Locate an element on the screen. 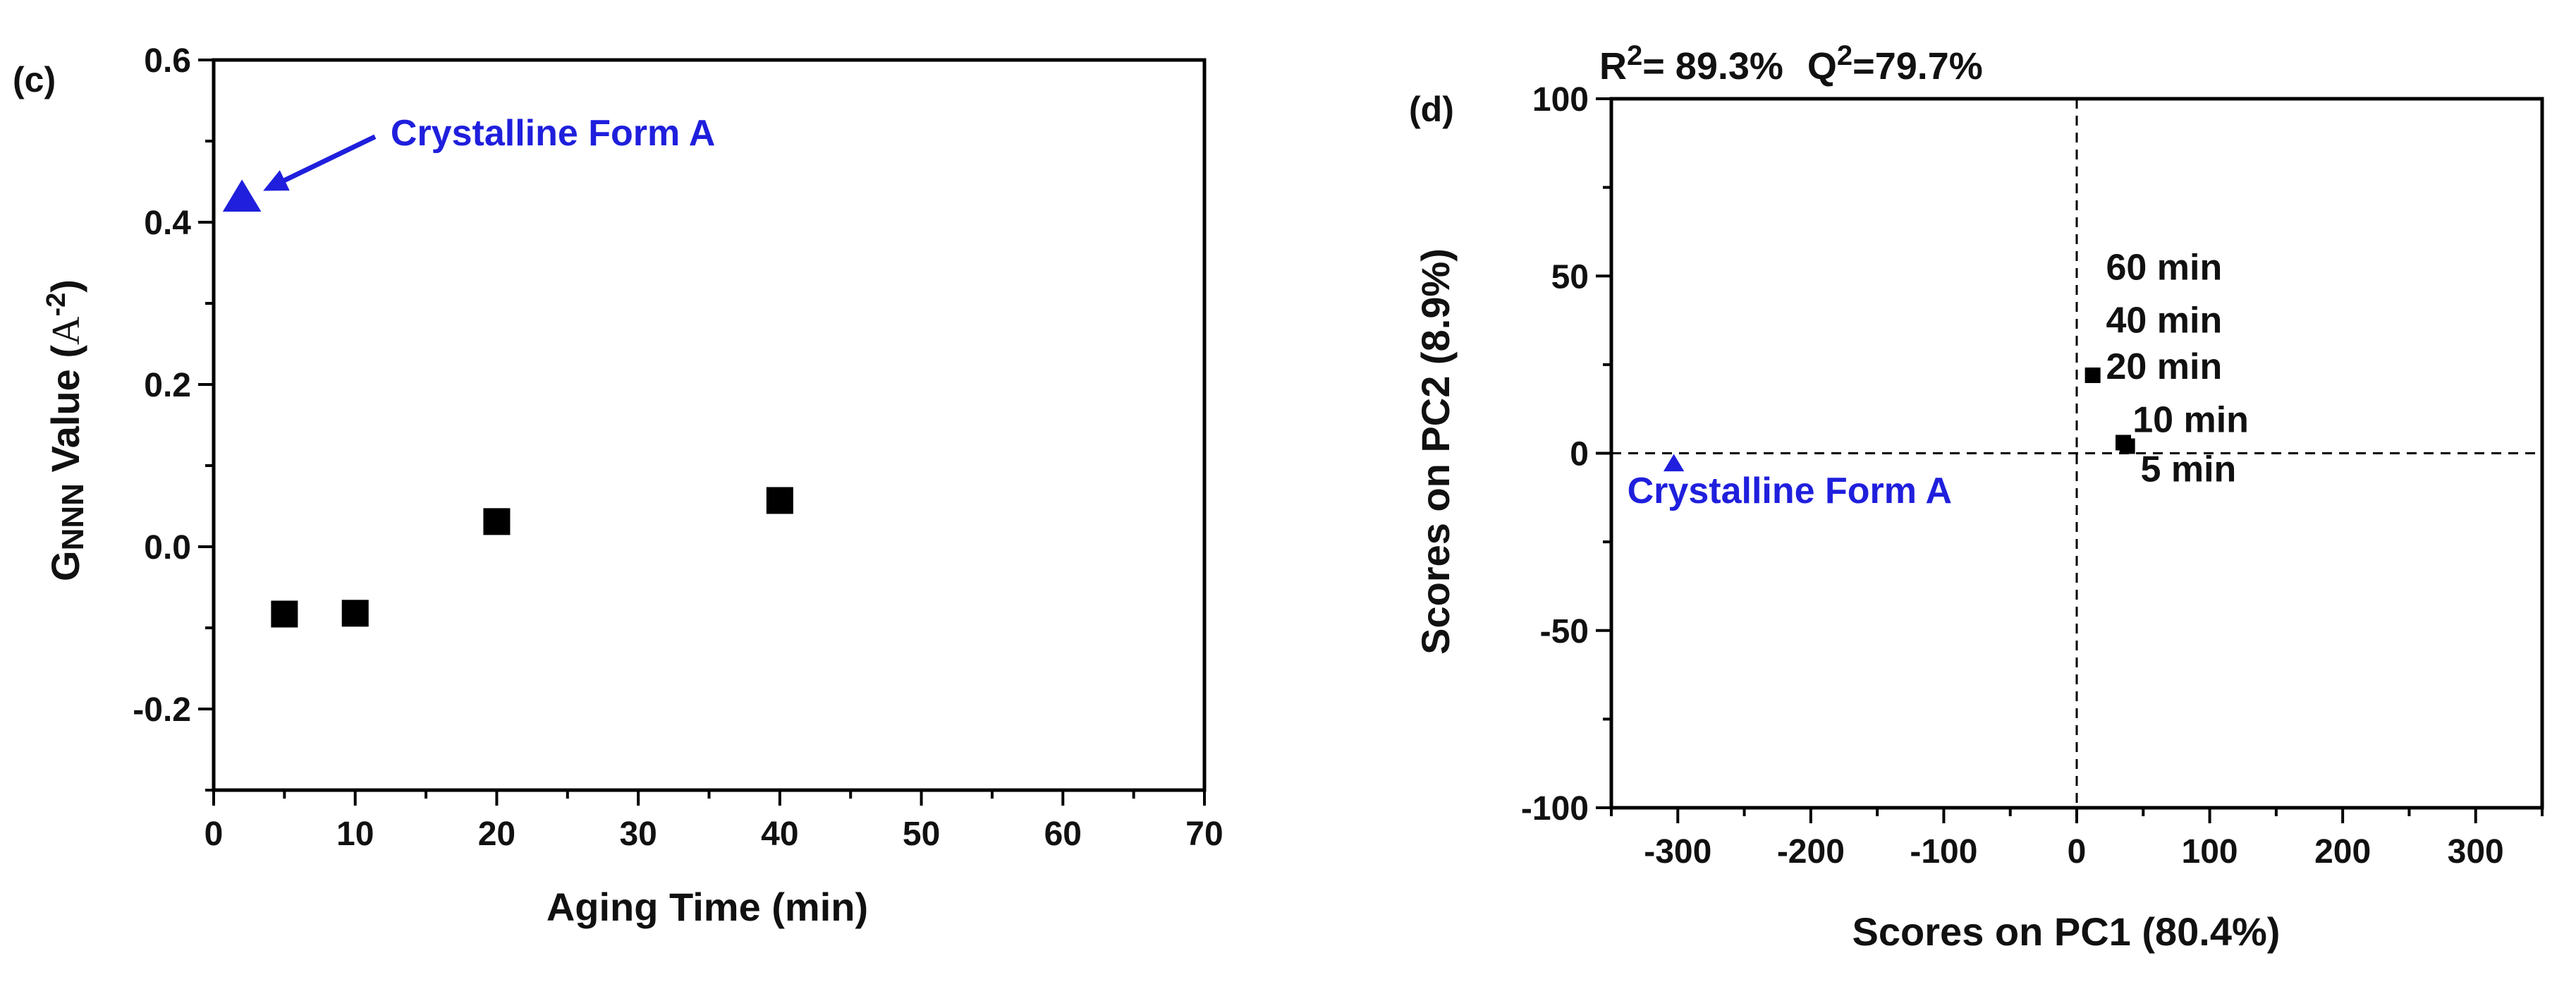 Image resolution: width=2576 pixels, height=982 pixels. panel-c-x-axis-title: Aging Time (min) is located at coordinates (707, 907).